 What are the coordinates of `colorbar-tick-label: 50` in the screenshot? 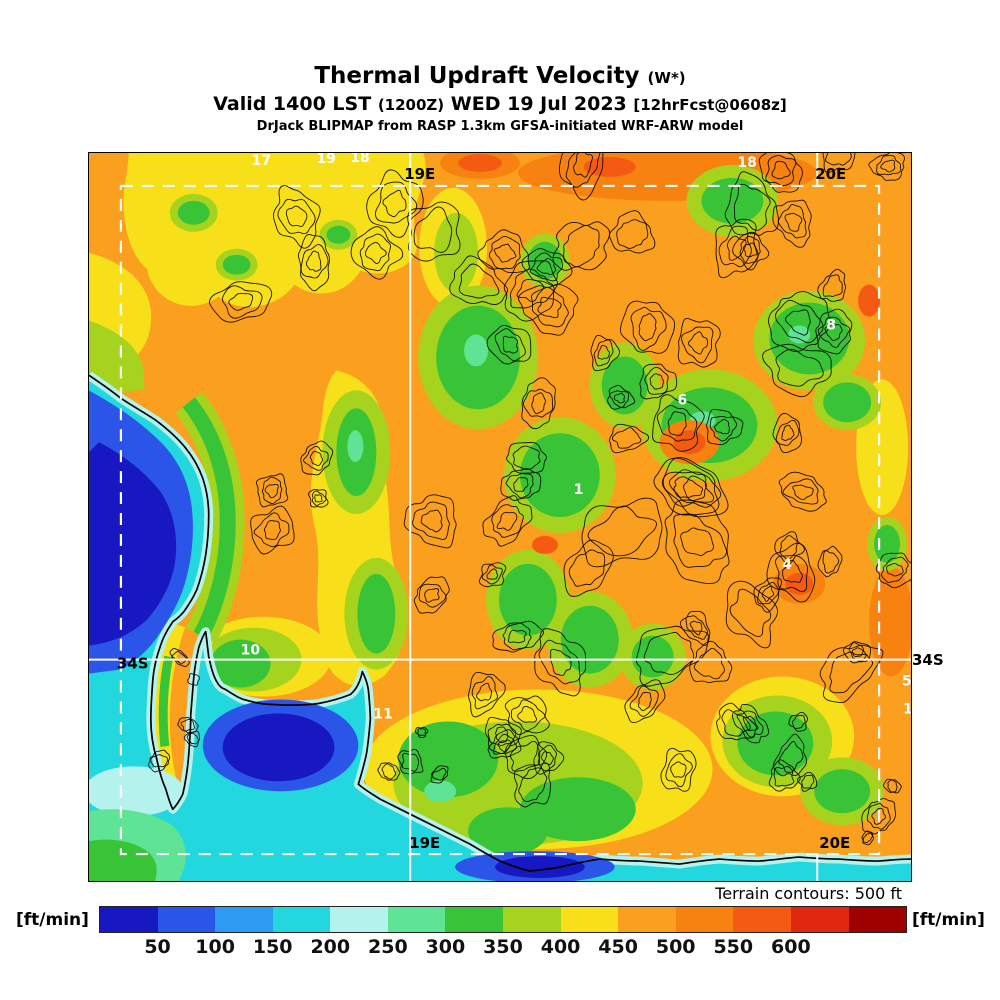 It's located at (157, 947).